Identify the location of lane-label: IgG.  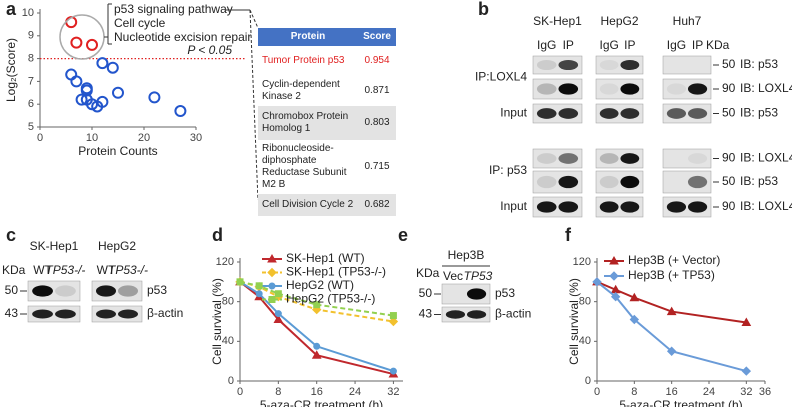
(608, 45).